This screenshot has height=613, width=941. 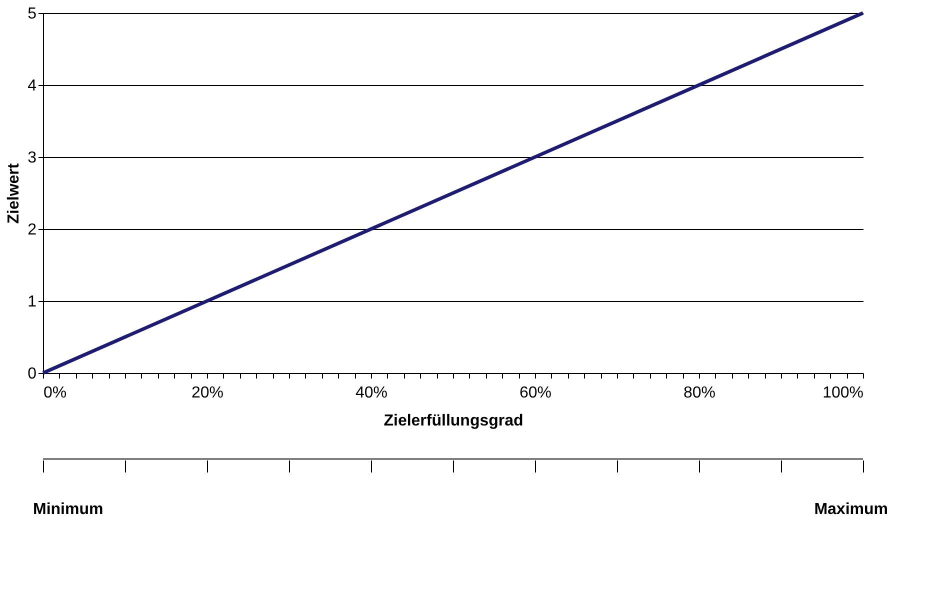 What do you see at coordinates (32, 302) in the screenshot?
I see `y-tick-label: 1` at bounding box center [32, 302].